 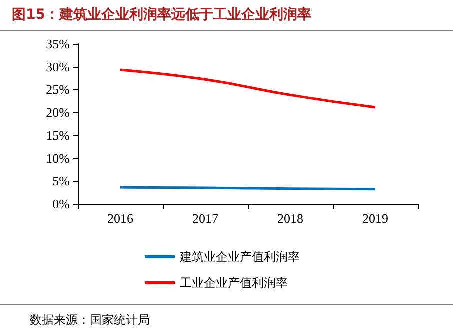 I want to click on x-tick-label: 2016, so click(x=121, y=218).